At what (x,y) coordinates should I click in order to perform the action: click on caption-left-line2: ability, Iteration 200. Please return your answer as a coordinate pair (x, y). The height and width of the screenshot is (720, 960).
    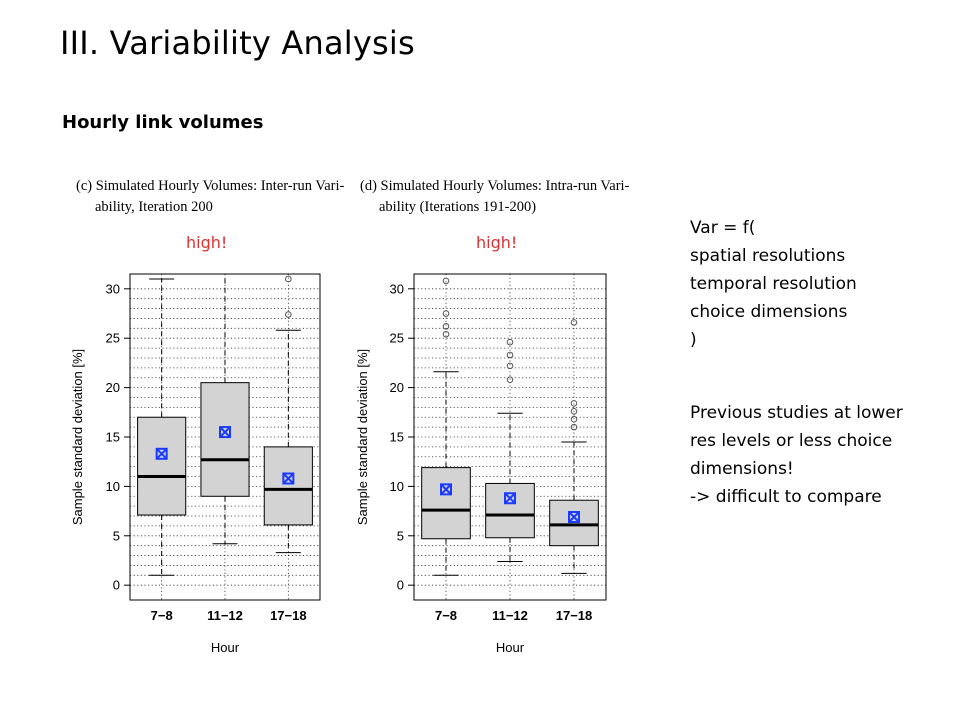
    Looking at the image, I should click on (154, 207).